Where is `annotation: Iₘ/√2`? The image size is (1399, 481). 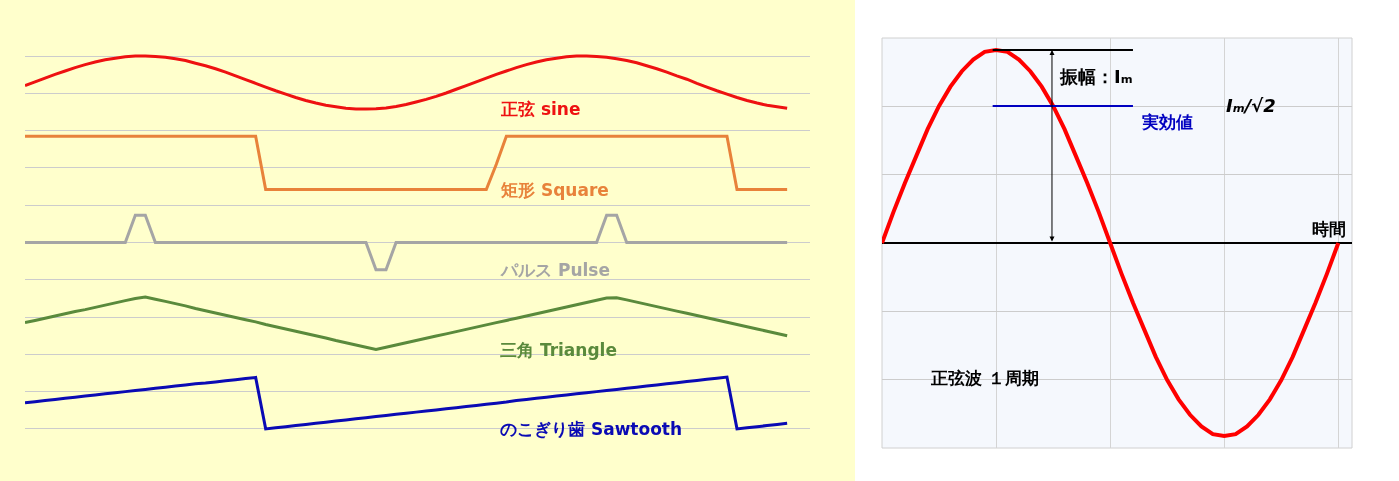 annotation: Iₘ/√2 is located at coordinates (1251, 105).